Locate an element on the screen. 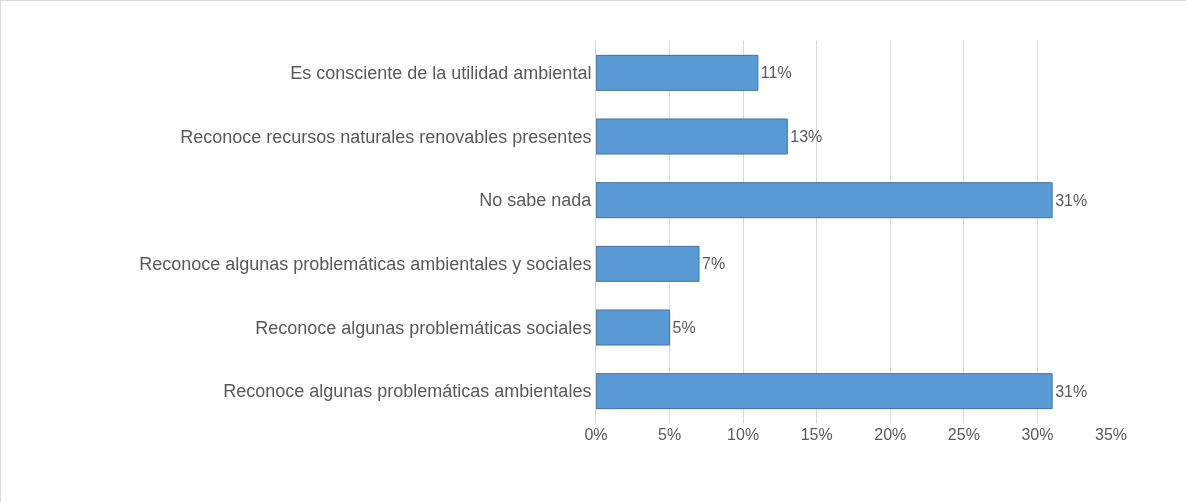  y-tick-label: Reconoce algunas problemáticas sociales is located at coordinates (423, 327).